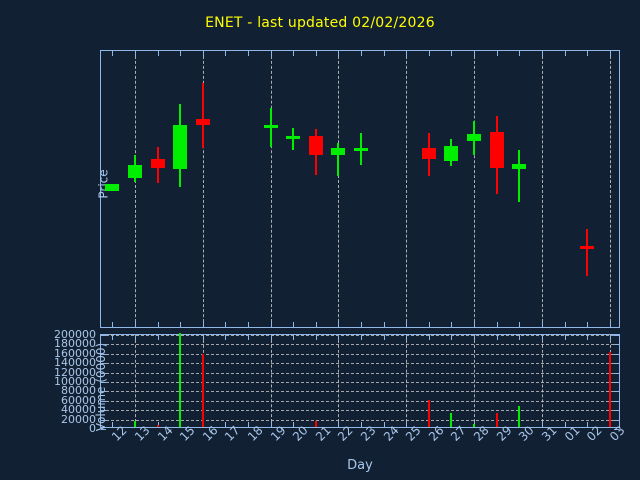 The height and width of the screenshot is (480, 640). What do you see at coordinates (360, 465) in the screenshot?
I see `x-axis-title: Day` at bounding box center [360, 465].